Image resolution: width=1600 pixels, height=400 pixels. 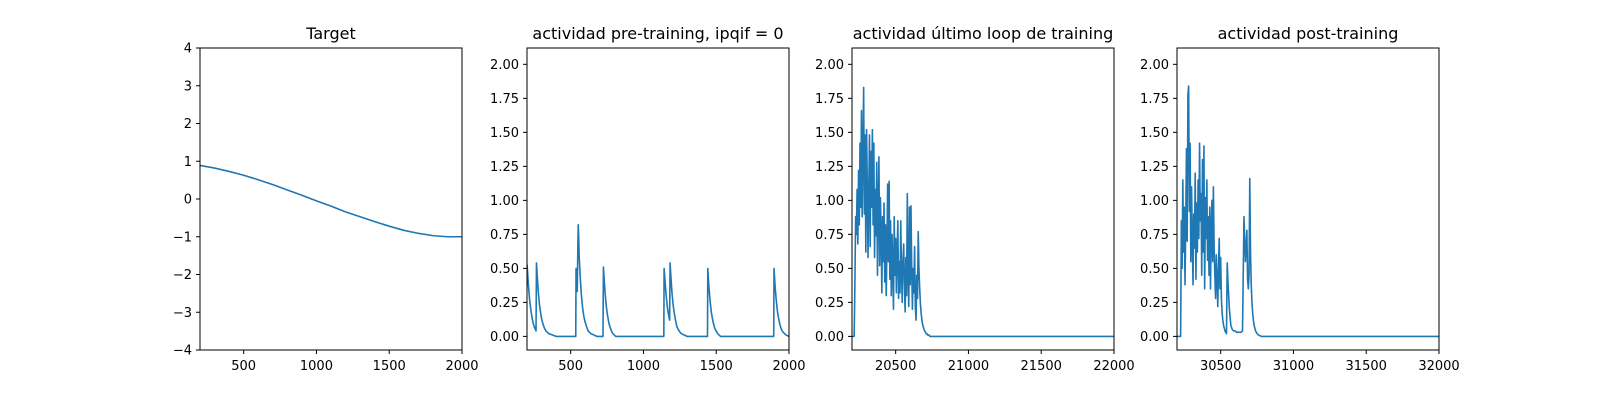 What do you see at coordinates (188, 124) in the screenshot?
I see `y-tick-label: 2` at bounding box center [188, 124].